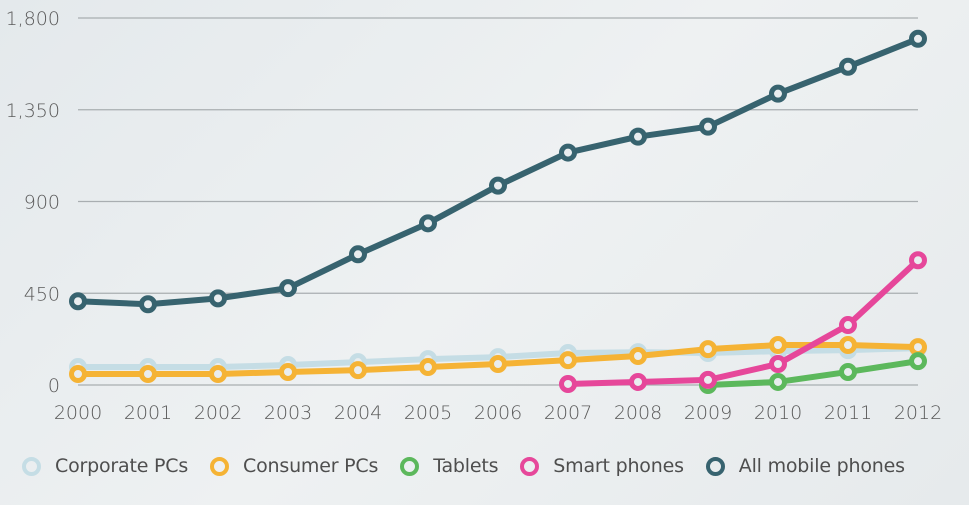 The image size is (969, 505). What do you see at coordinates (813, 373) in the screenshot?
I see `series-line-tablets` at bounding box center [813, 373].